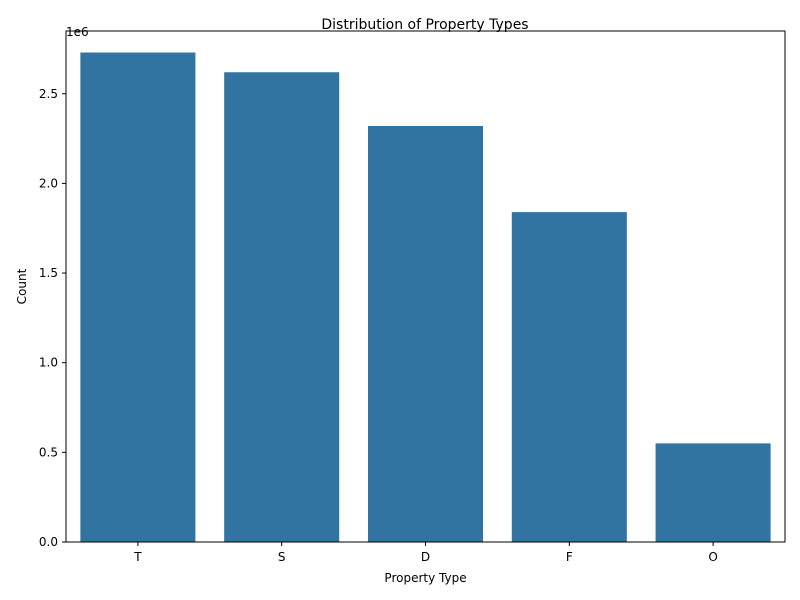 The image size is (800, 600). I want to click on y-axis: 0.0 0.5 1.0 1.5 2.0 2.5, so click(52, 318).